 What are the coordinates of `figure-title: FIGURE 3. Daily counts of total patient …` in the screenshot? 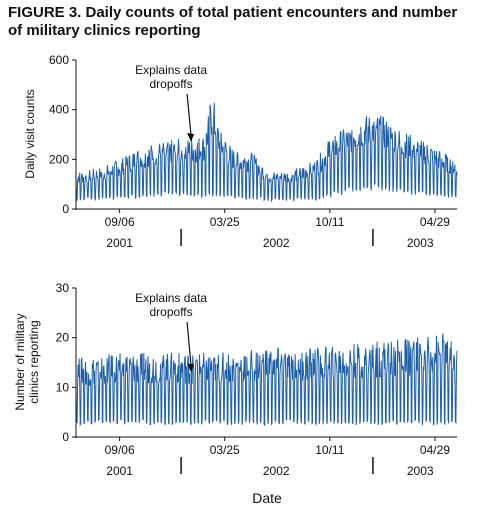 It's located at (233, 21).